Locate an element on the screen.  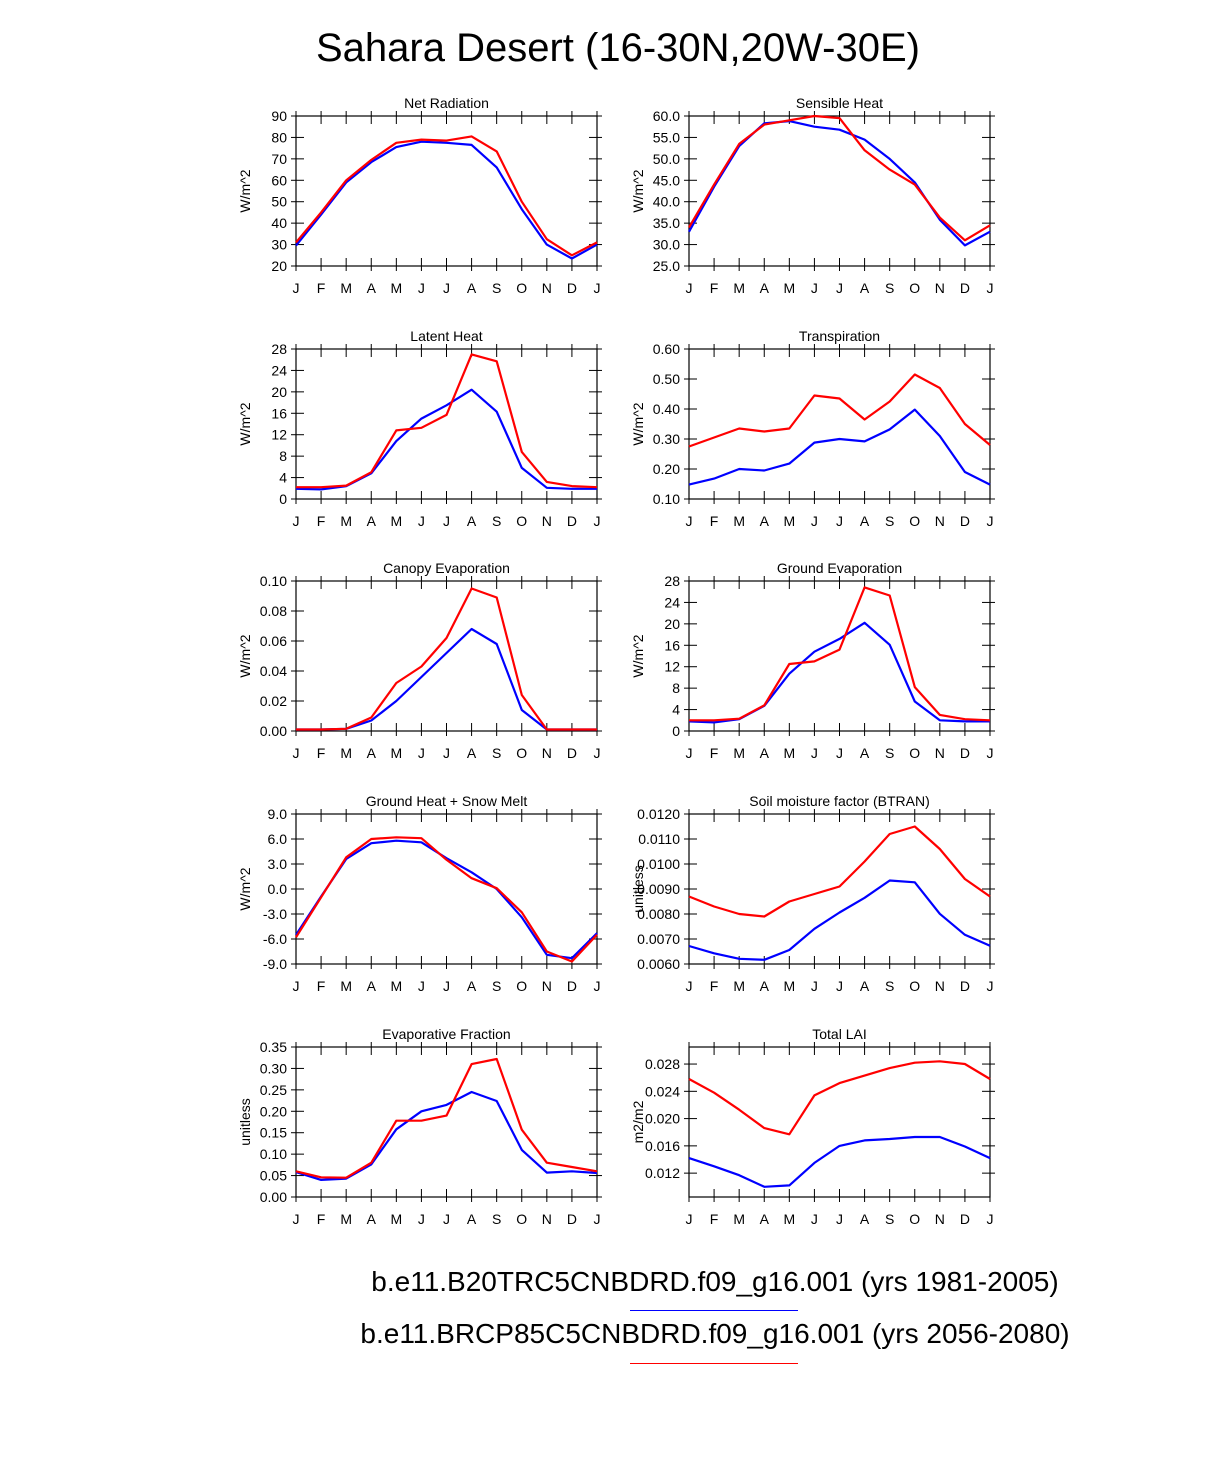
panel-9-frame is located at coordinates (446, 1122).